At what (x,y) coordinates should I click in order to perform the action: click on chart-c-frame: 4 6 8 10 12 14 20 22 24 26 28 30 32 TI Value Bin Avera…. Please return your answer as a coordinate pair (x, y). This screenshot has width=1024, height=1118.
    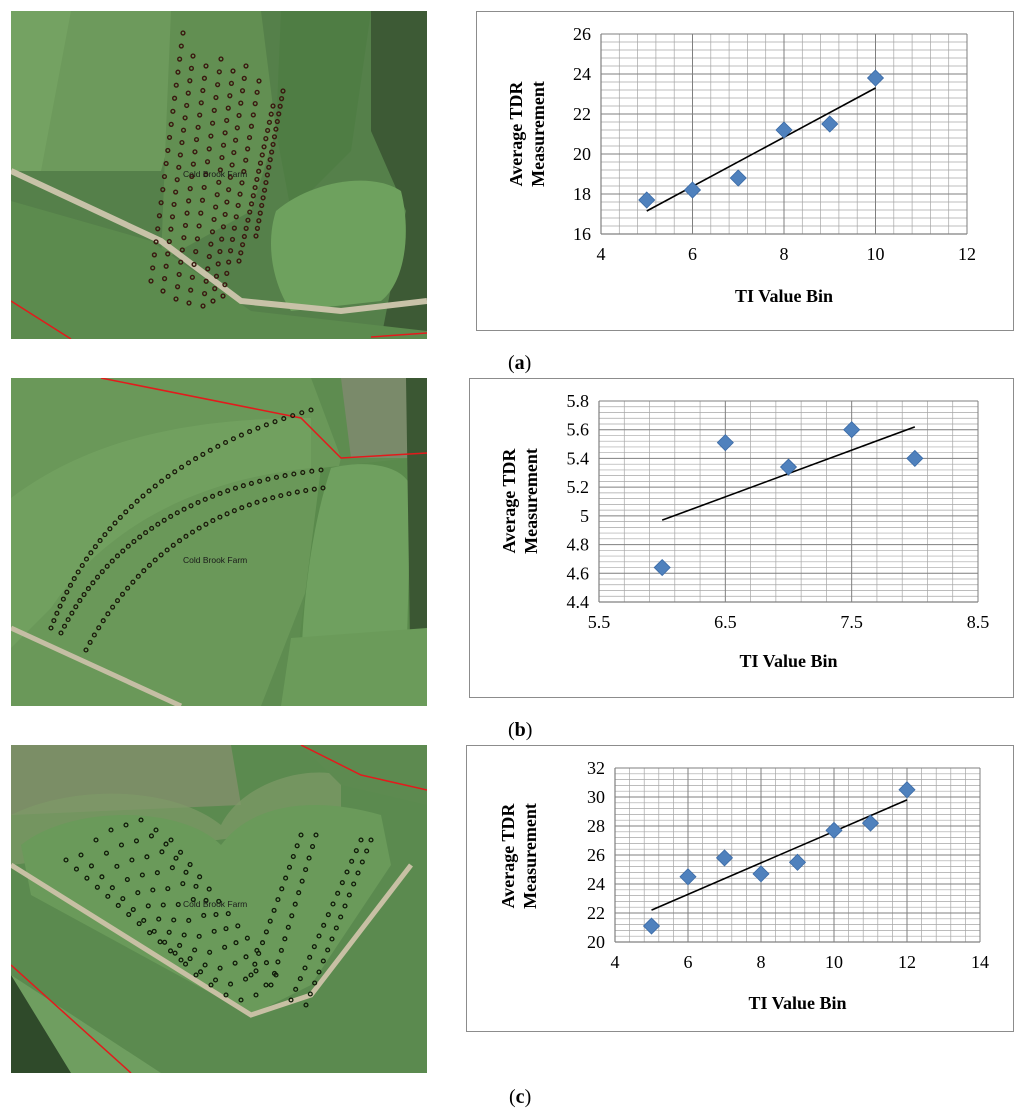
    Looking at the image, I should click on (740, 888).